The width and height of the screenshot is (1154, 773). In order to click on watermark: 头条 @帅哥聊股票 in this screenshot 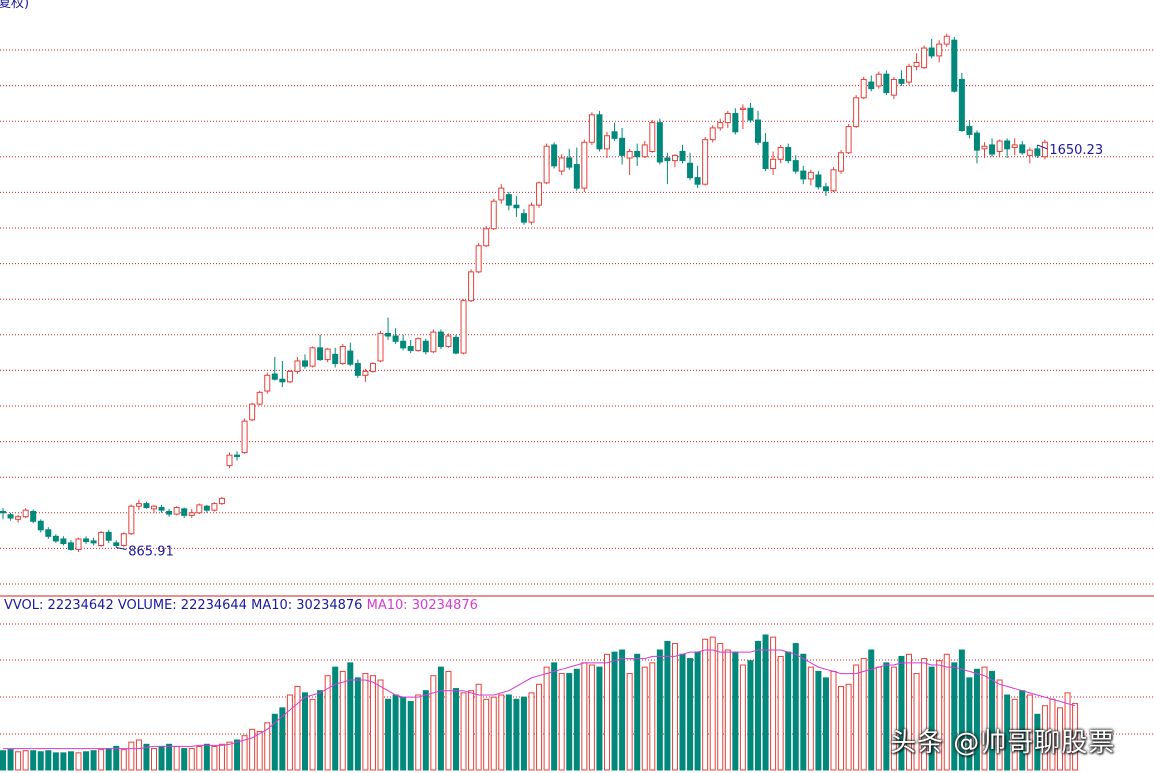, I will do `click(1003, 743)`.